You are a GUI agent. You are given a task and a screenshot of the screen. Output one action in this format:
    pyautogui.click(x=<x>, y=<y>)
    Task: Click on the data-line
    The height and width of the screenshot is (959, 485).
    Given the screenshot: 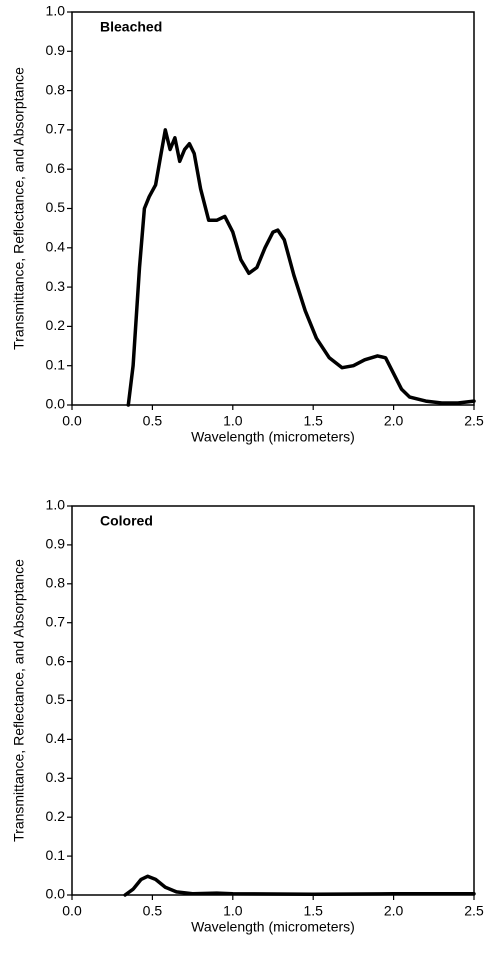 What is the action you would take?
    pyautogui.click(x=299, y=885)
    